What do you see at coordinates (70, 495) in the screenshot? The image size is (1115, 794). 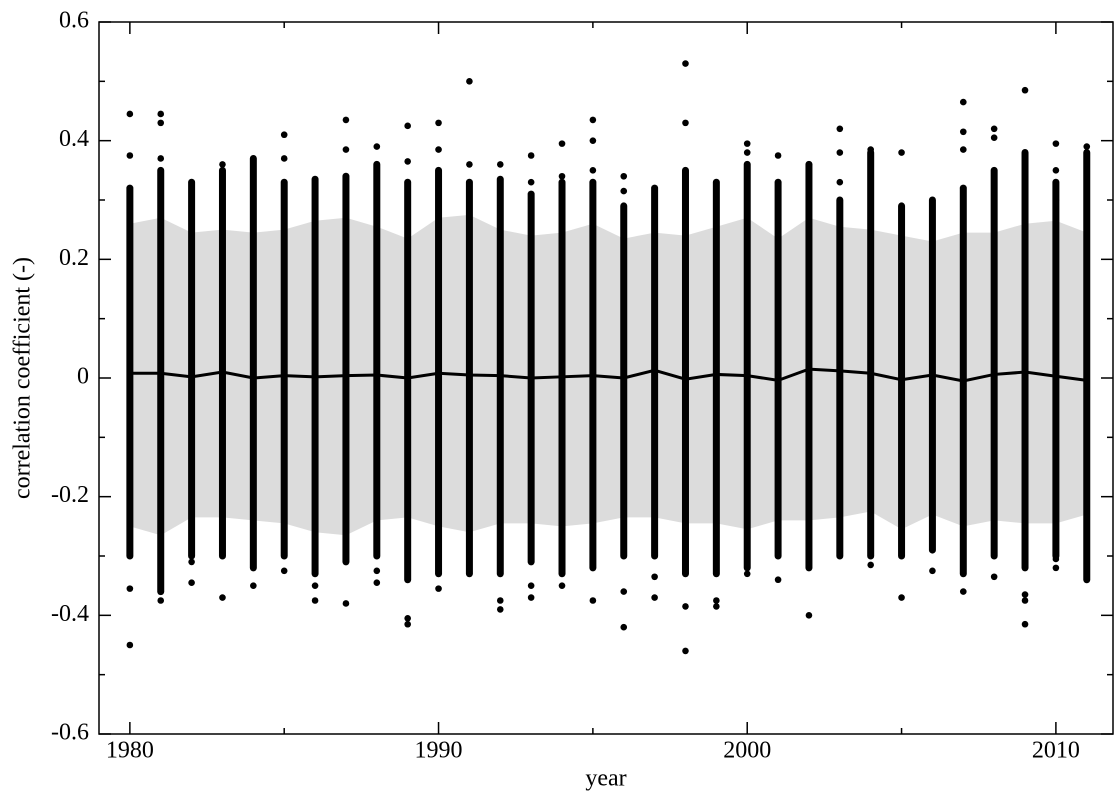 I see `y-tick-label: -0.2` at bounding box center [70, 495].